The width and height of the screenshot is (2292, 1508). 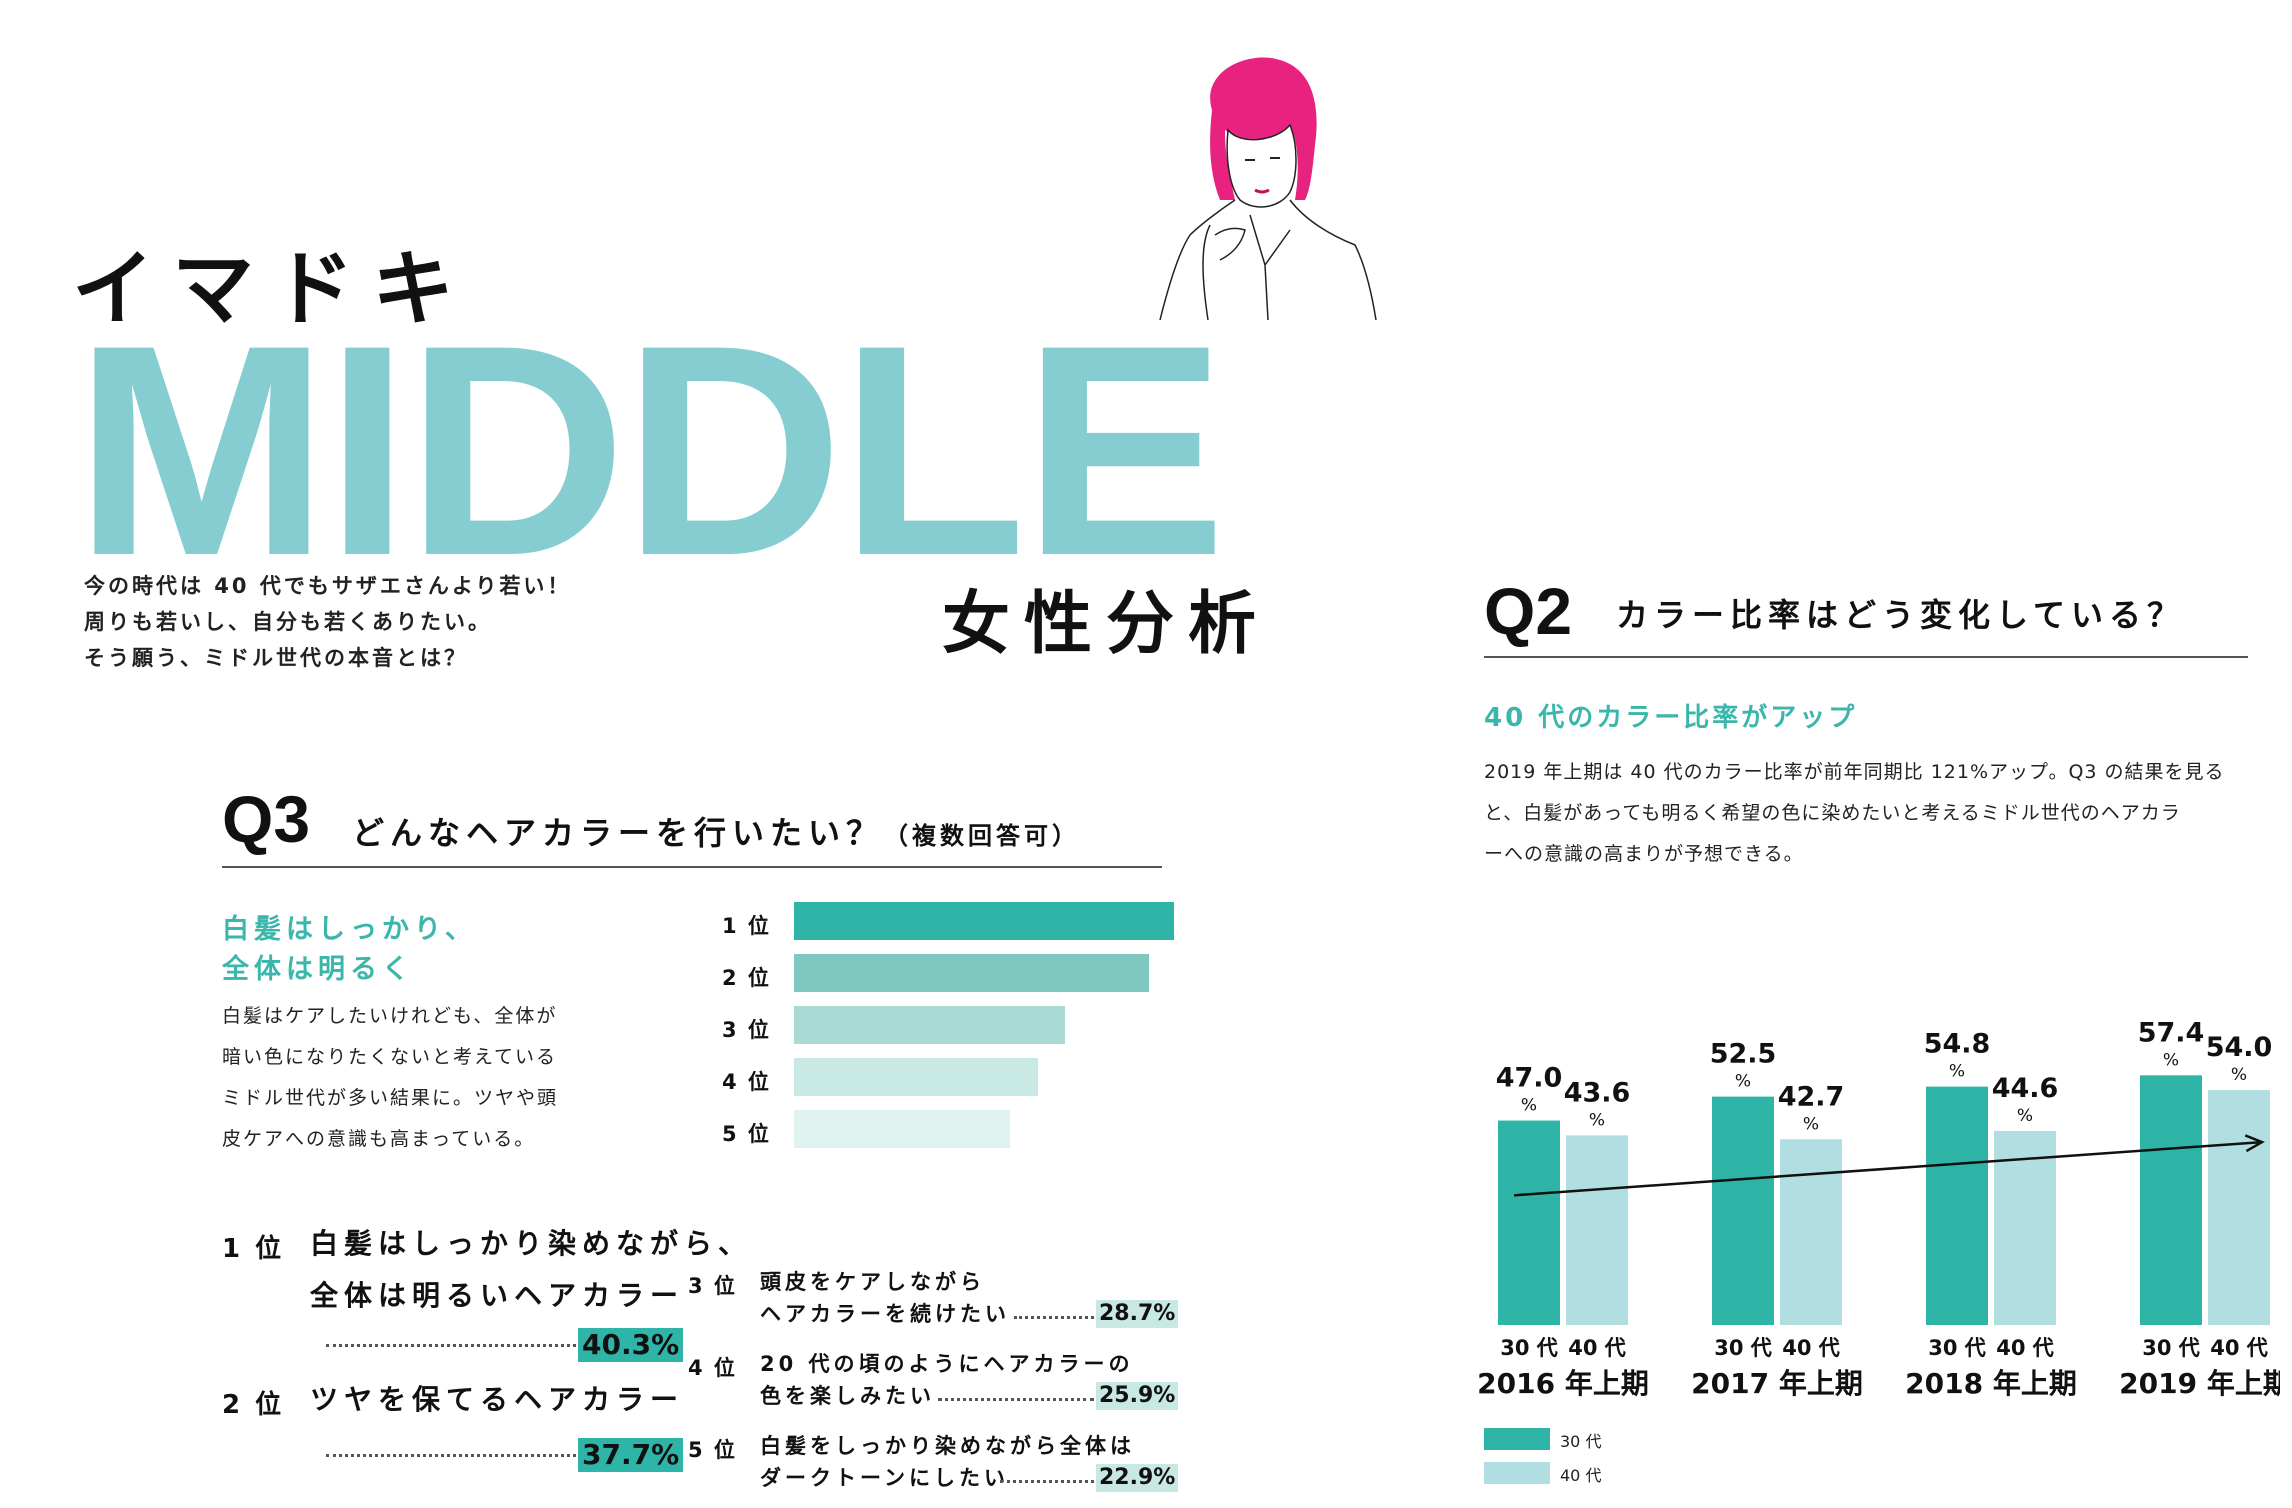 I want to click on rank-1-number: 1 位, so click(x=253, y=1249).